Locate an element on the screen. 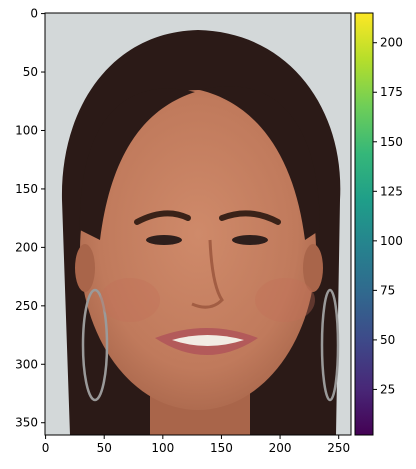 The width and height of the screenshot is (416, 469). colorbar-tick-label: 125 is located at coordinates (391, 191).